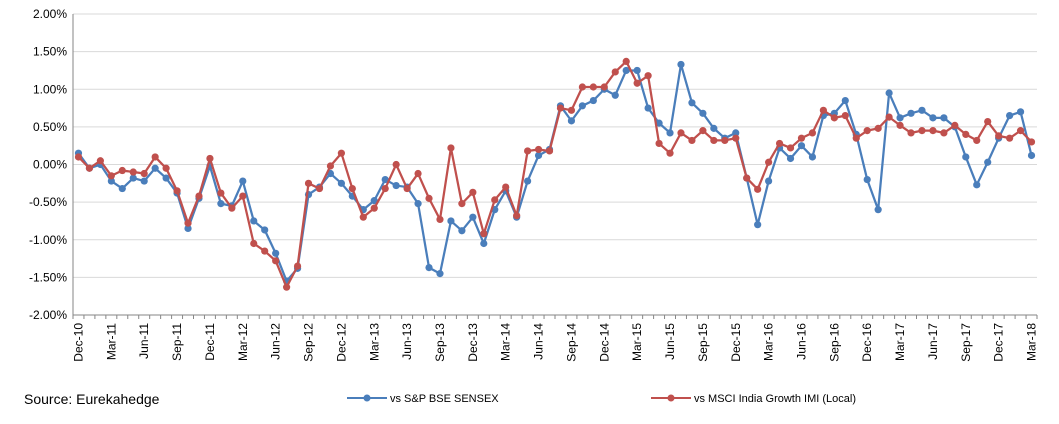 The width and height of the screenshot is (1059, 424). I want to click on y-tick-label: -0.50%, so click(48, 202).